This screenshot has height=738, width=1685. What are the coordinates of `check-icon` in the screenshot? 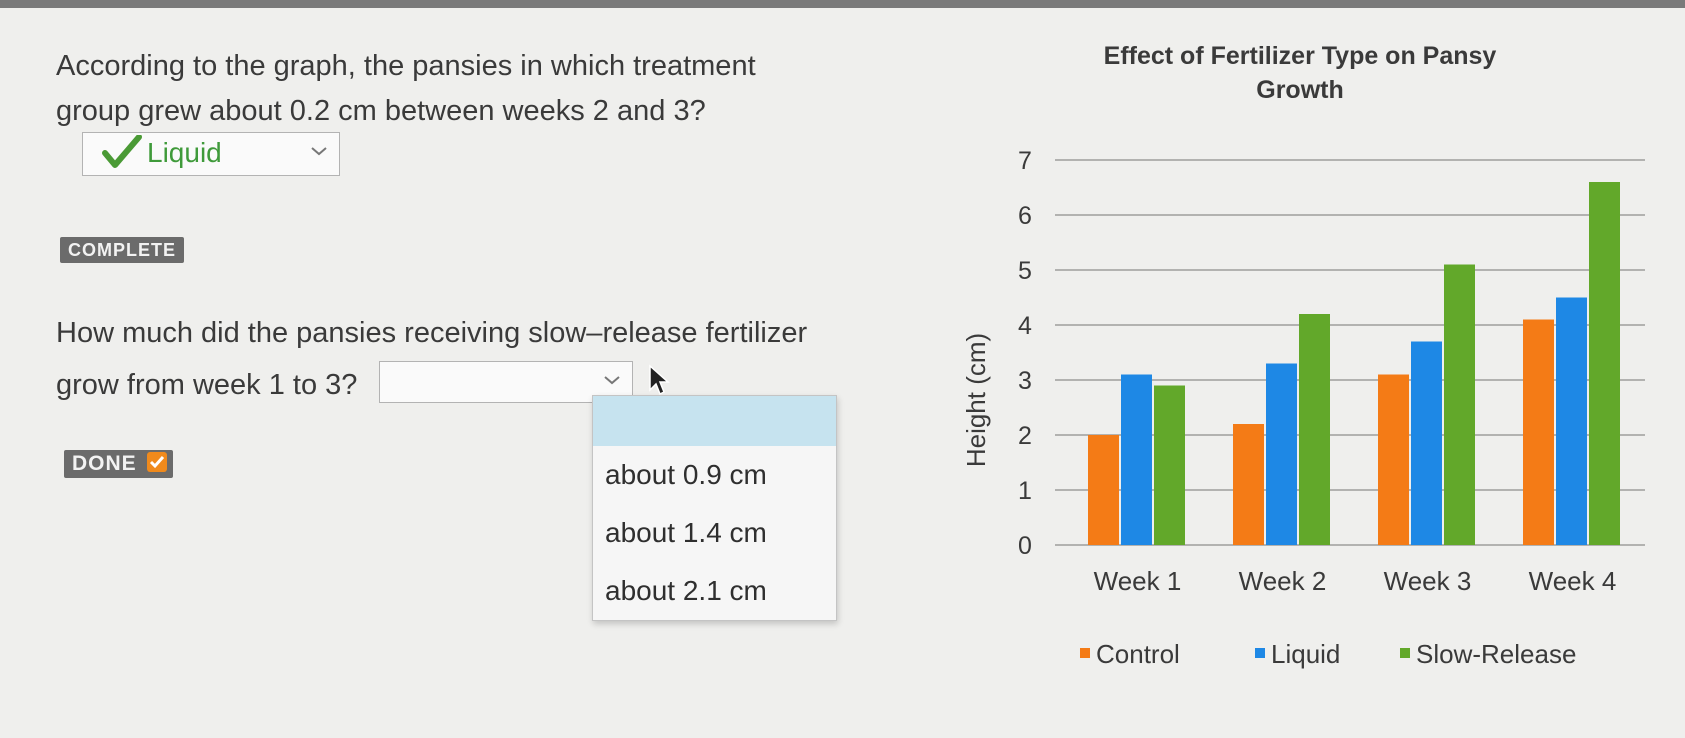 It's located at (122, 152).